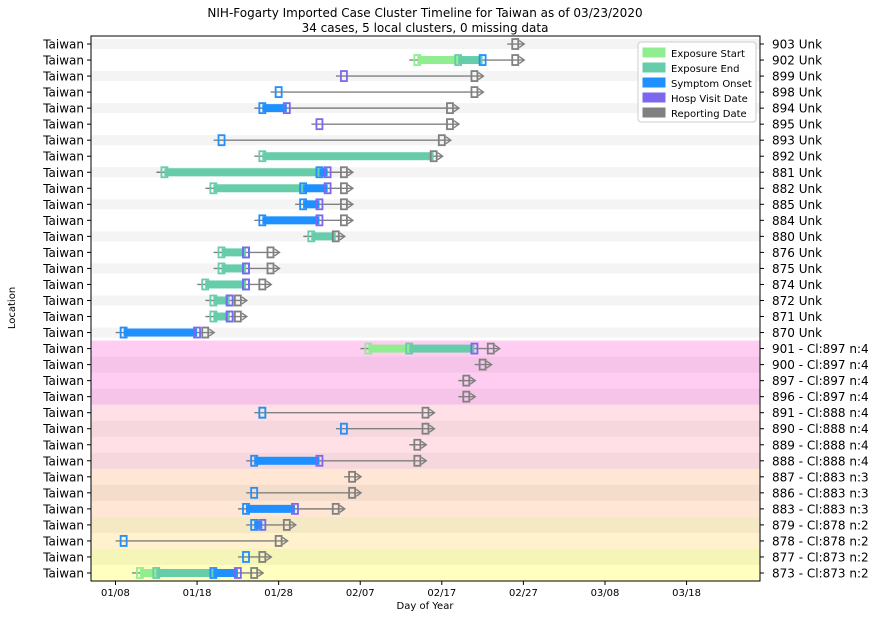 The width and height of the screenshot is (875, 620). I want to click on x-axis-ticks: 01/08 01/18 01/28 02/07 02/17 02/27 03/08 03/18, so click(401, 590).